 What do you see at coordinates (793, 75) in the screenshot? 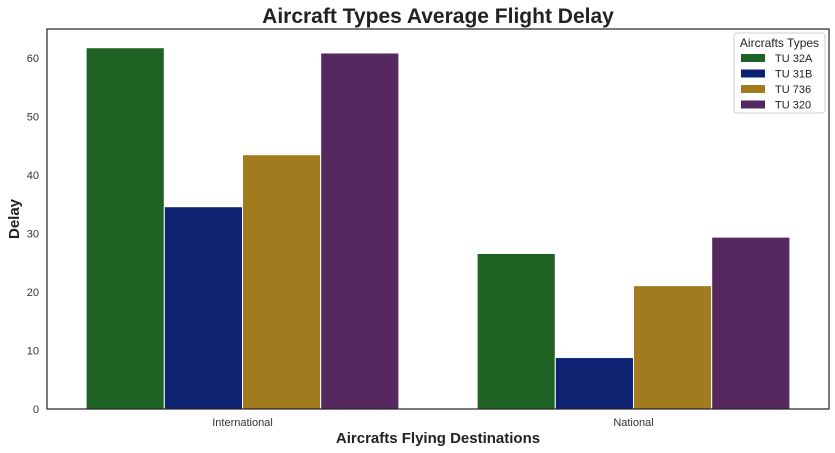
I see `legend-label: TU 31B` at bounding box center [793, 75].